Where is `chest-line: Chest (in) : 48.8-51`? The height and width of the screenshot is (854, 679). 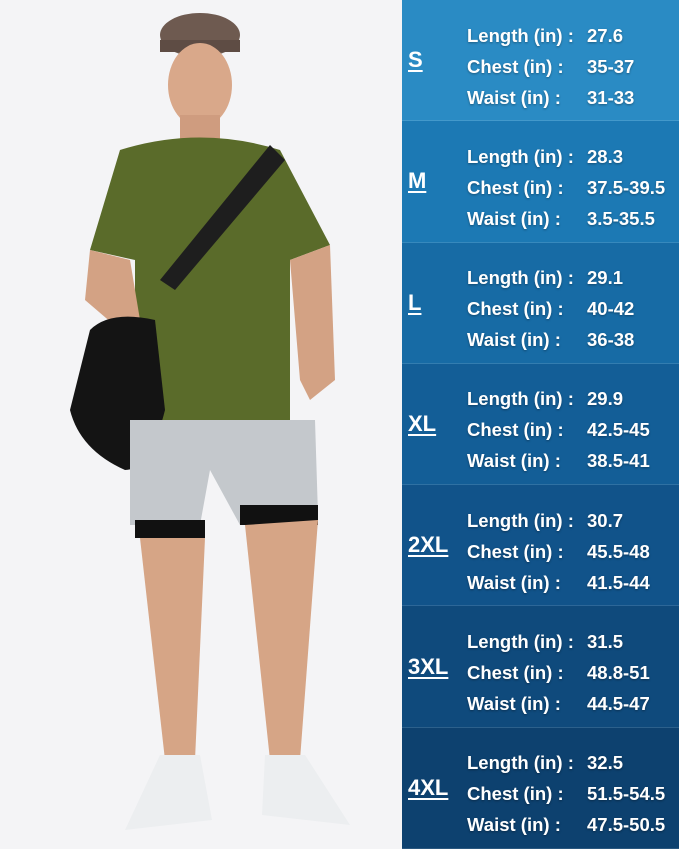 chest-line: Chest (in) : 48.8-51 is located at coordinates (558, 672).